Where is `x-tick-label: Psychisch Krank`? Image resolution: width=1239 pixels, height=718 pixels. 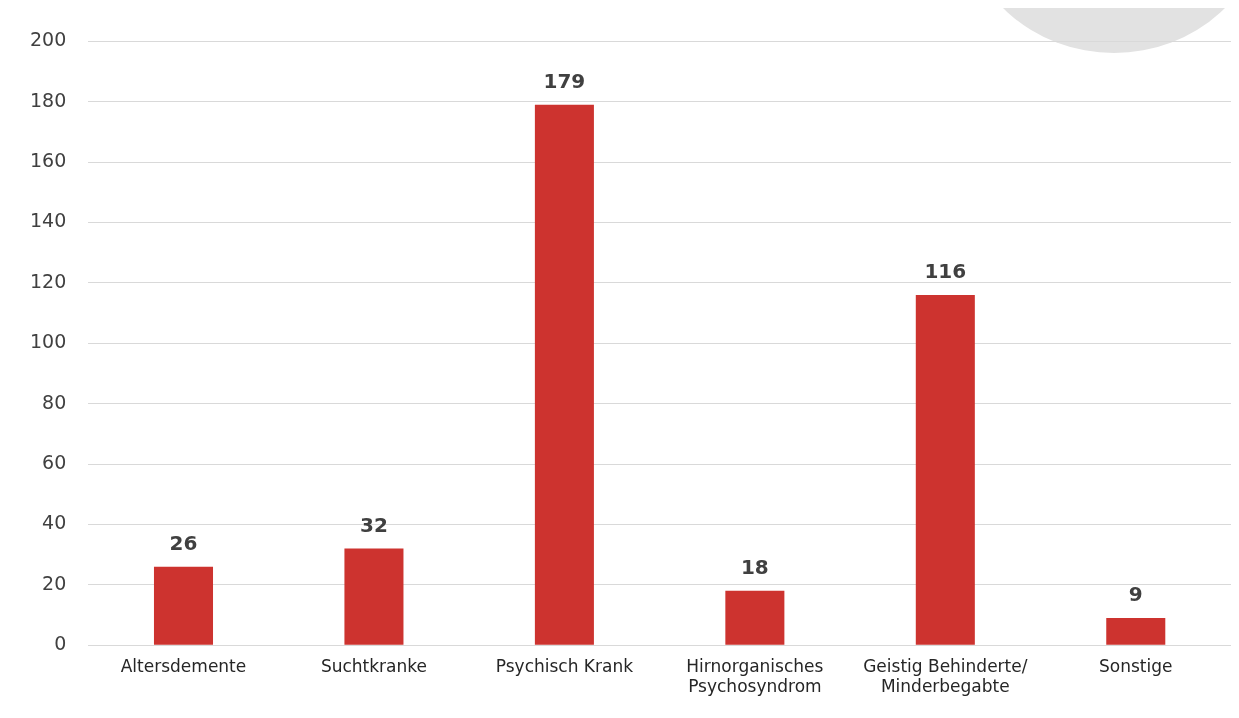
x-tick-label: Psychisch Krank is located at coordinates (564, 665).